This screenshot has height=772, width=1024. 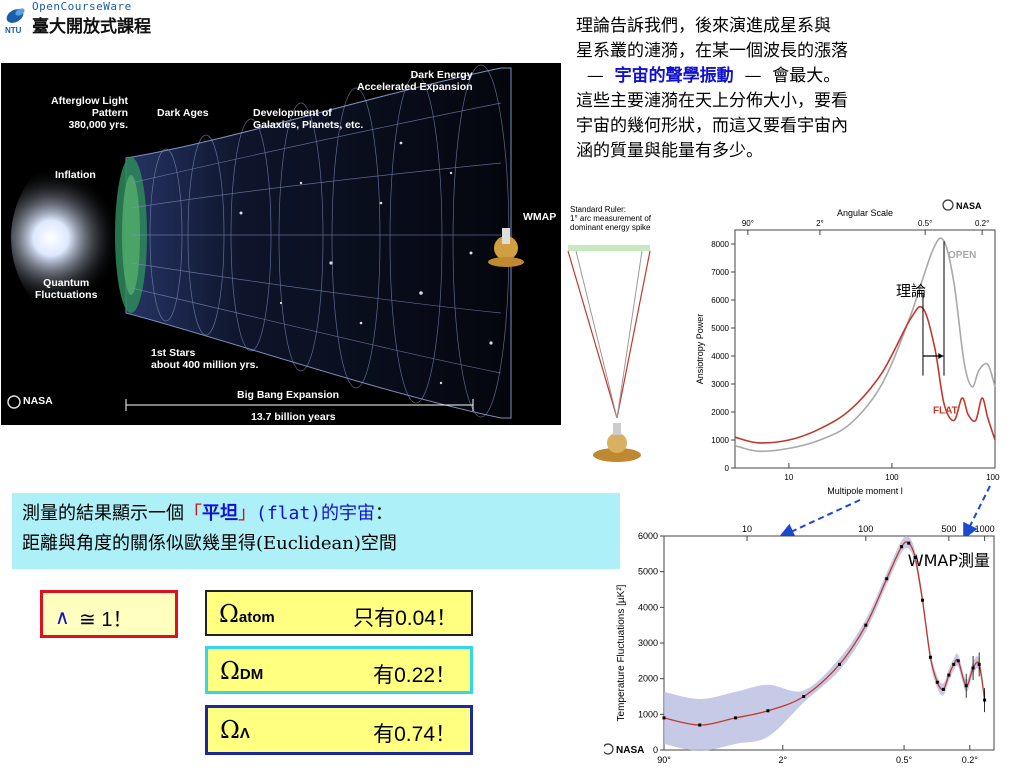 What do you see at coordinates (633, 334) in the screenshot?
I see `ruler-line-right` at bounding box center [633, 334].